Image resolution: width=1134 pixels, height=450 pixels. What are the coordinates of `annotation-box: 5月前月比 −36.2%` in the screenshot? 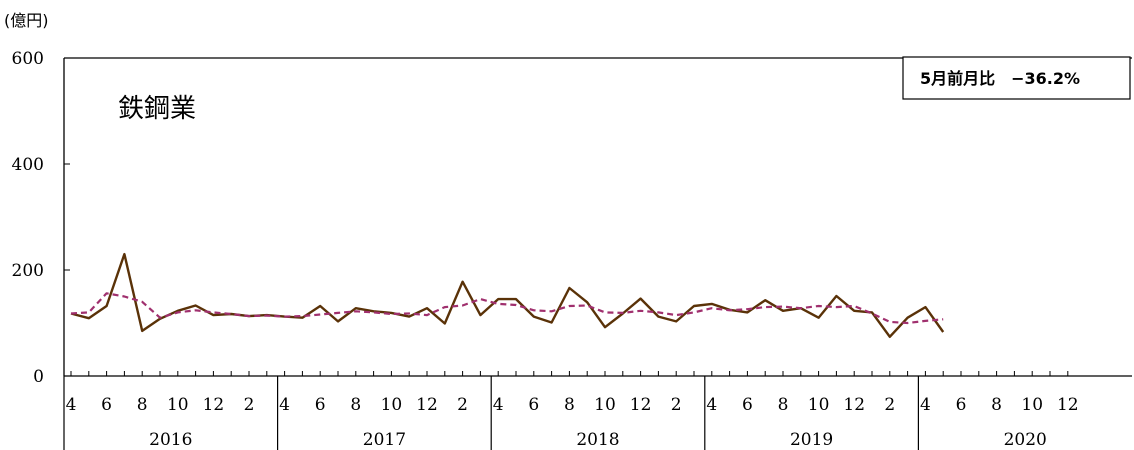 It's located at (1016, 78).